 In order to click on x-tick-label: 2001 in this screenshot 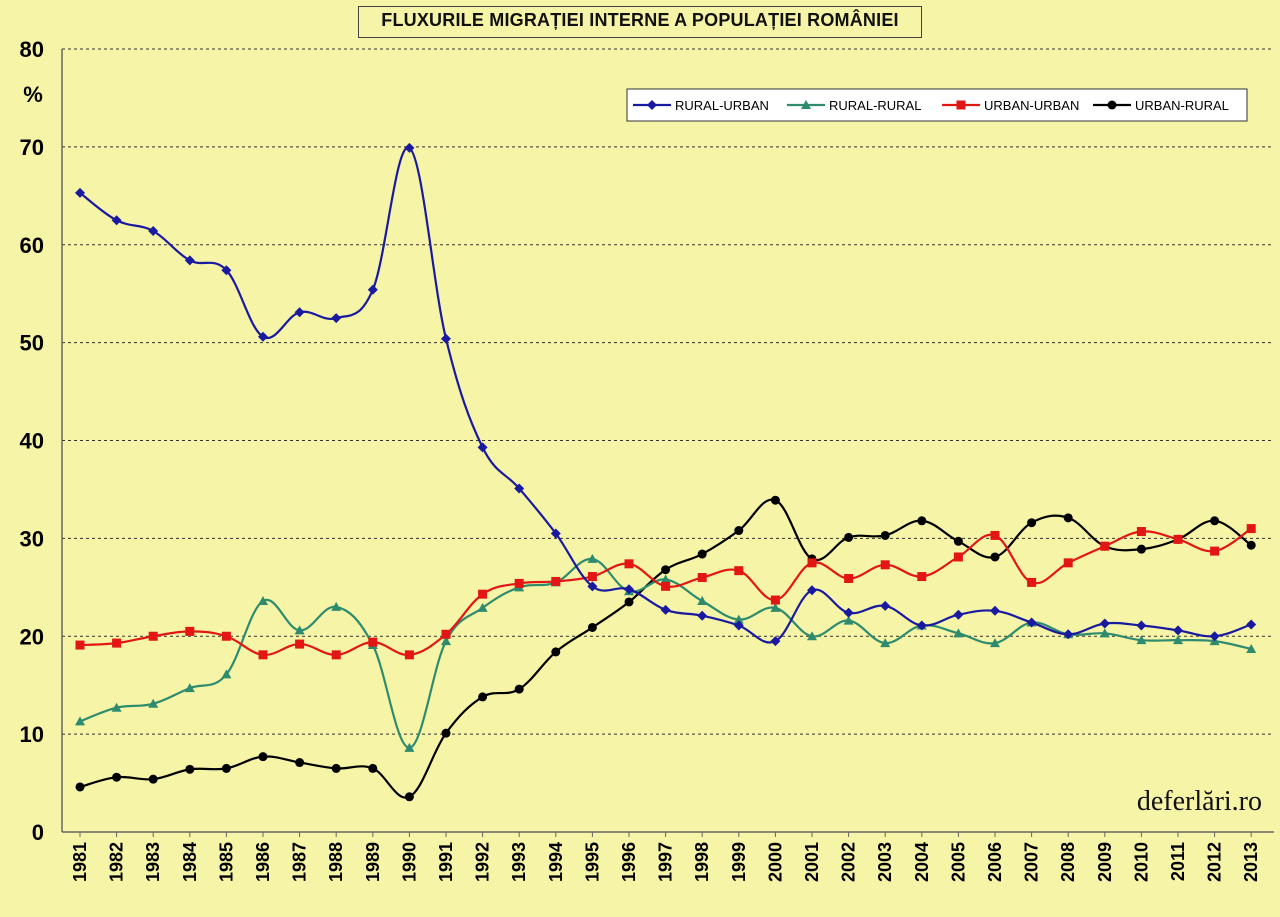, I will do `click(812, 862)`.